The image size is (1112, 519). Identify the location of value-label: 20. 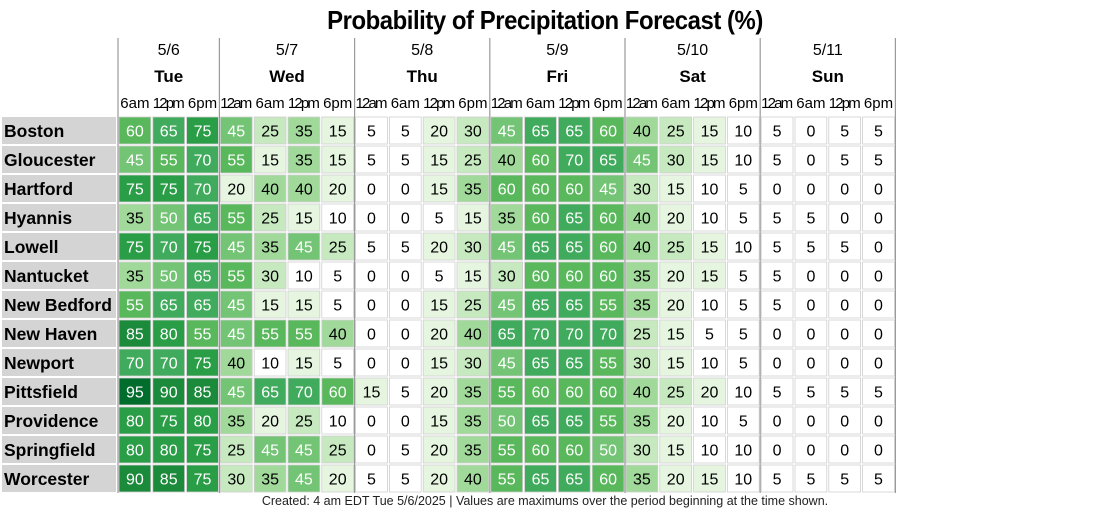
(439, 480).